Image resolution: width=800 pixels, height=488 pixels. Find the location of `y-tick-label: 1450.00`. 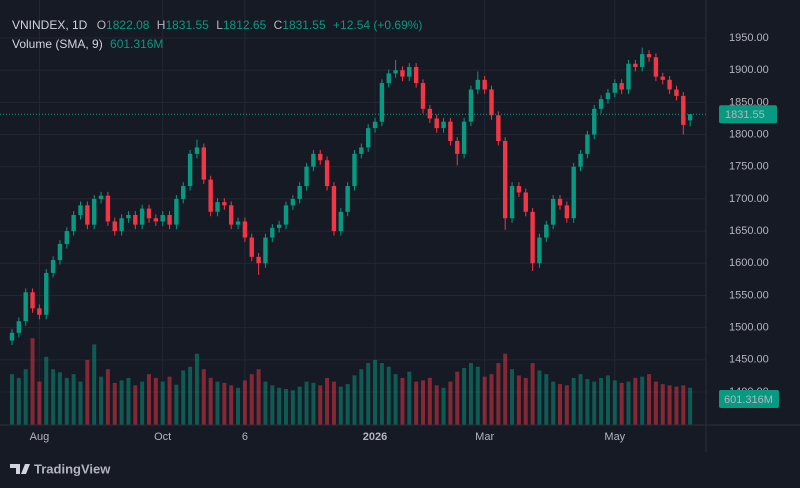

y-tick-label: 1450.00 is located at coordinates (749, 360).